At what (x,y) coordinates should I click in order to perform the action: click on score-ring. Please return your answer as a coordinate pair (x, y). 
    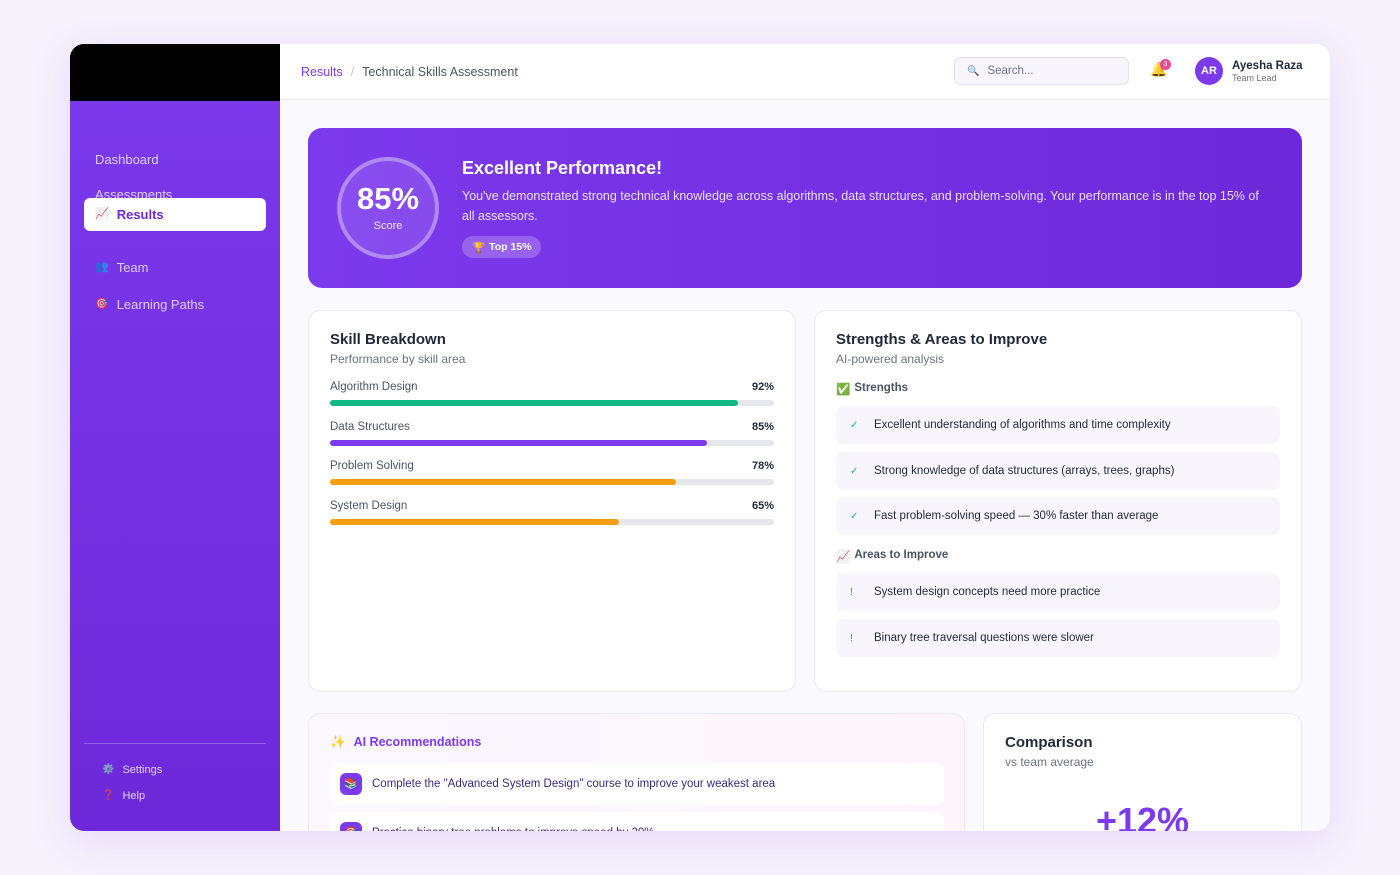
    Looking at the image, I should click on (388, 208).